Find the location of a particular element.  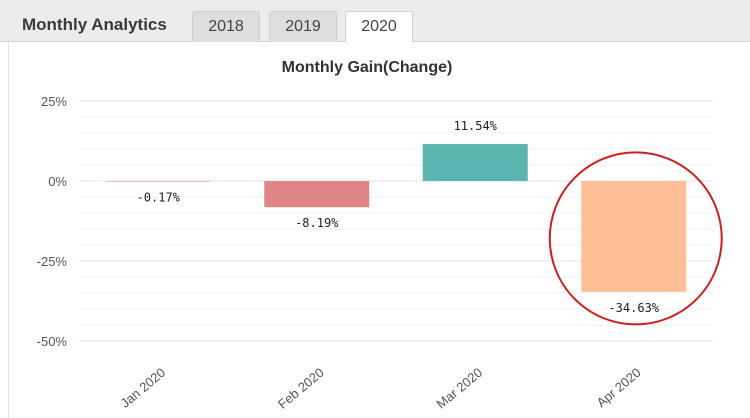

x-tick-label: Feb 2020 is located at coordinates (301, 388).